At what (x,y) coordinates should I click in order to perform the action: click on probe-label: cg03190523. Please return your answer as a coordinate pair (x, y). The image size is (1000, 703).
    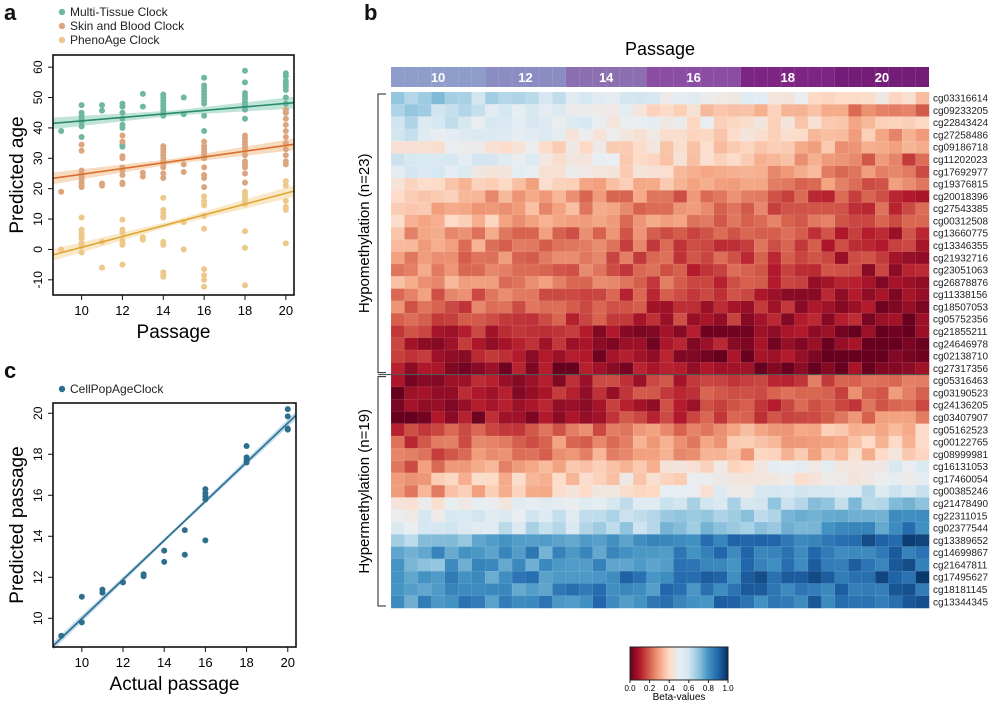
    Looking at the image, I should click on (960, 393).